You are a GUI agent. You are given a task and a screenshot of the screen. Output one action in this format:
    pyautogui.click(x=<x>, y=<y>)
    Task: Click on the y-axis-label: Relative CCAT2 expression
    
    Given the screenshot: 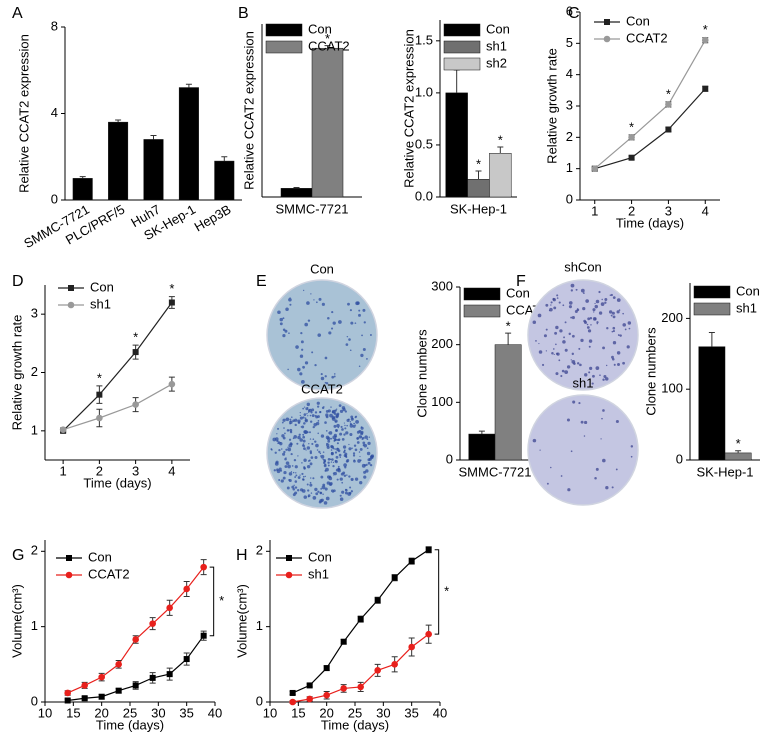 What is the action you would take?
    pyautogui.click(x=248, y=110)
    